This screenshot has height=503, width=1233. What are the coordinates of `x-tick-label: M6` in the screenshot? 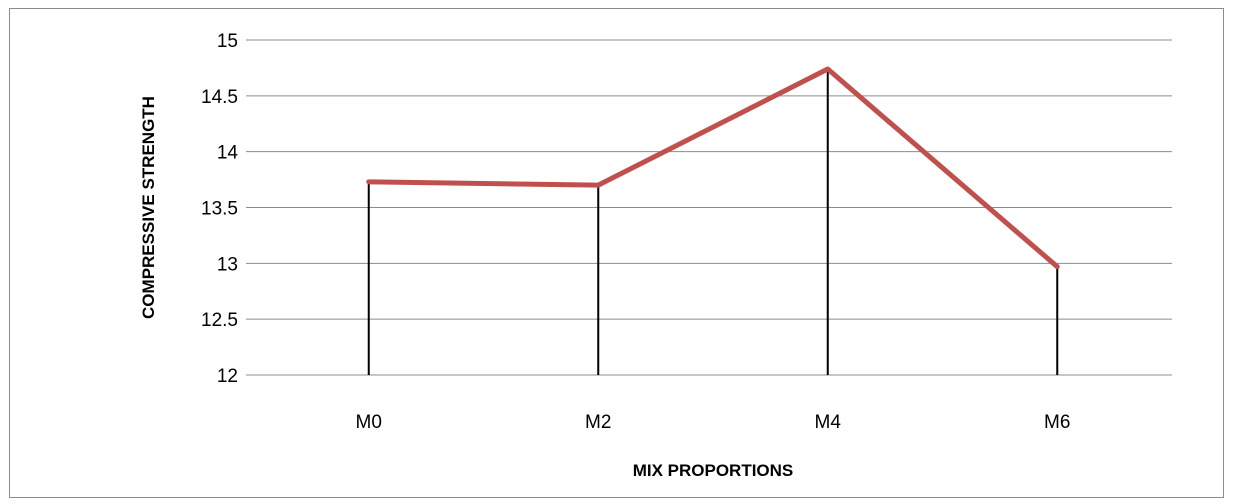 It's located at (1057, 422).